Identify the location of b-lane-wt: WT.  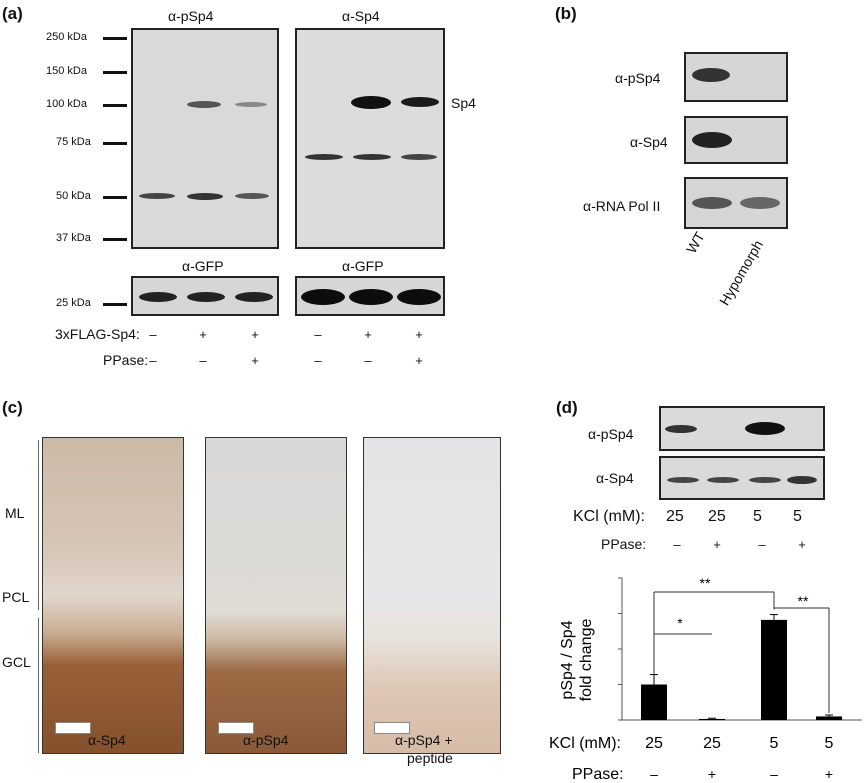
(695, 242).